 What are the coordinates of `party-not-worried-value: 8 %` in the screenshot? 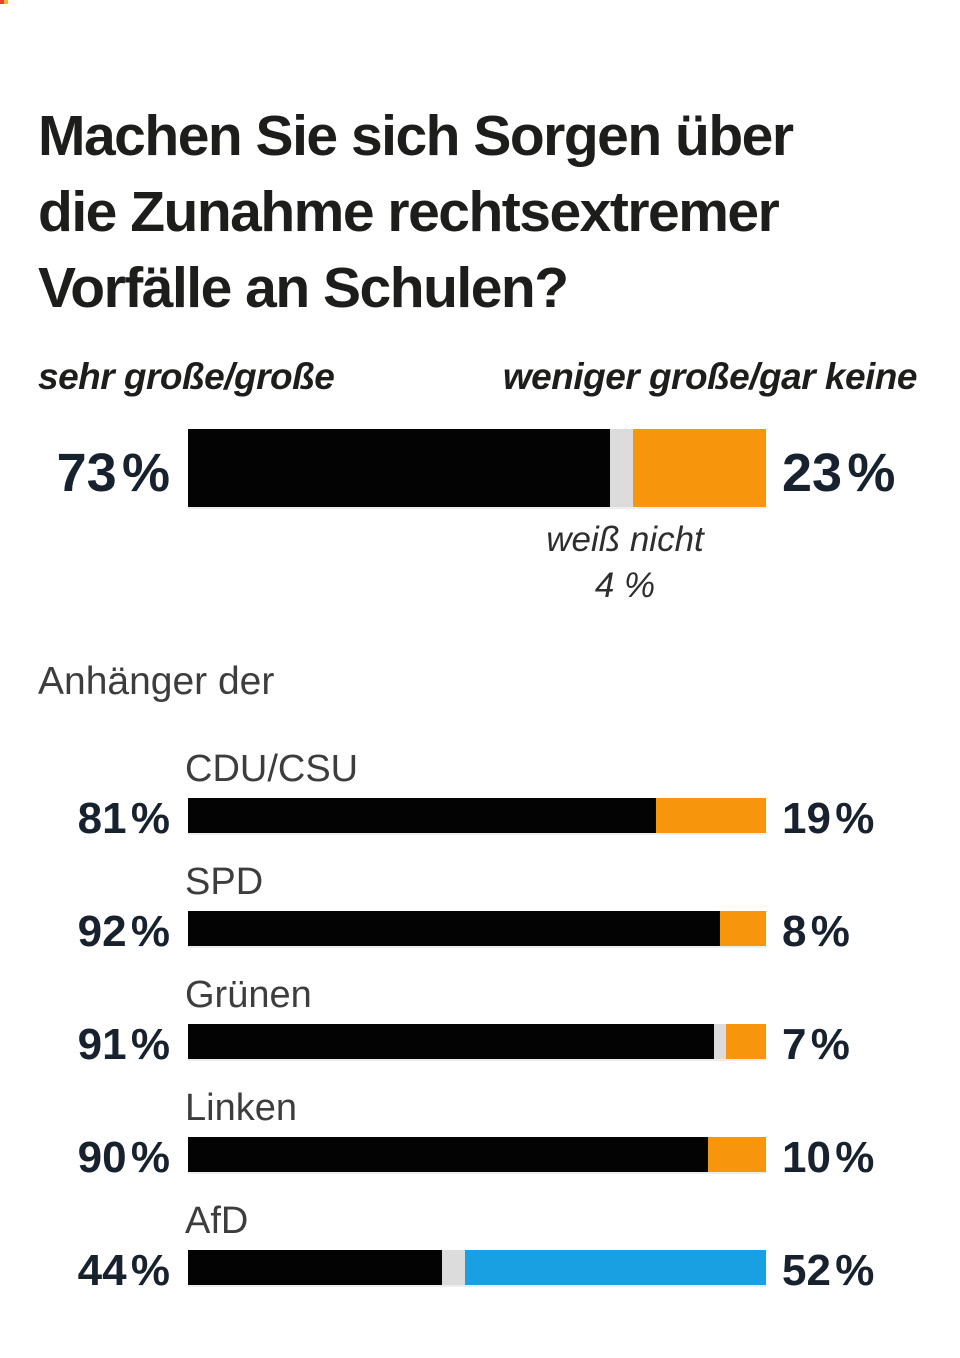 It's located at (816, 931).